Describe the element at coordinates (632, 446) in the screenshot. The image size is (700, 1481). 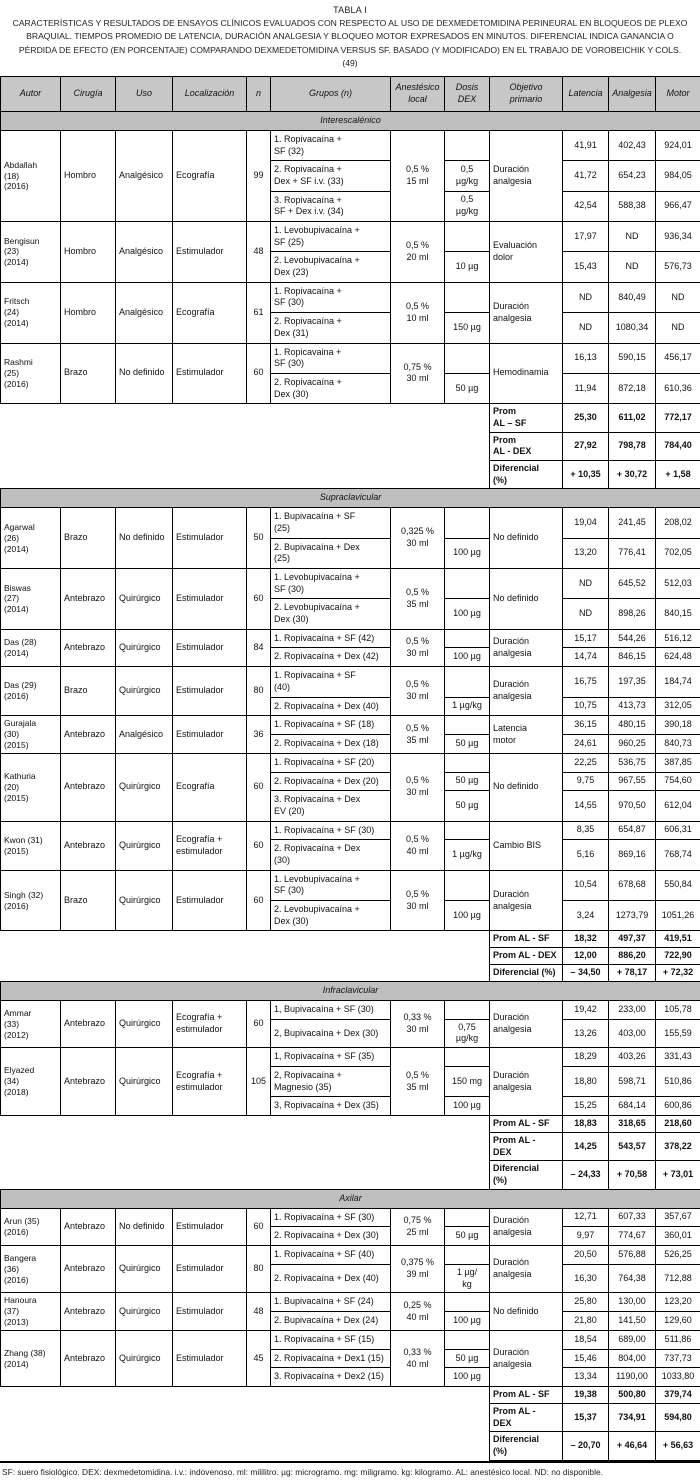
I see `summary-analgesia: 798,78` at that location.